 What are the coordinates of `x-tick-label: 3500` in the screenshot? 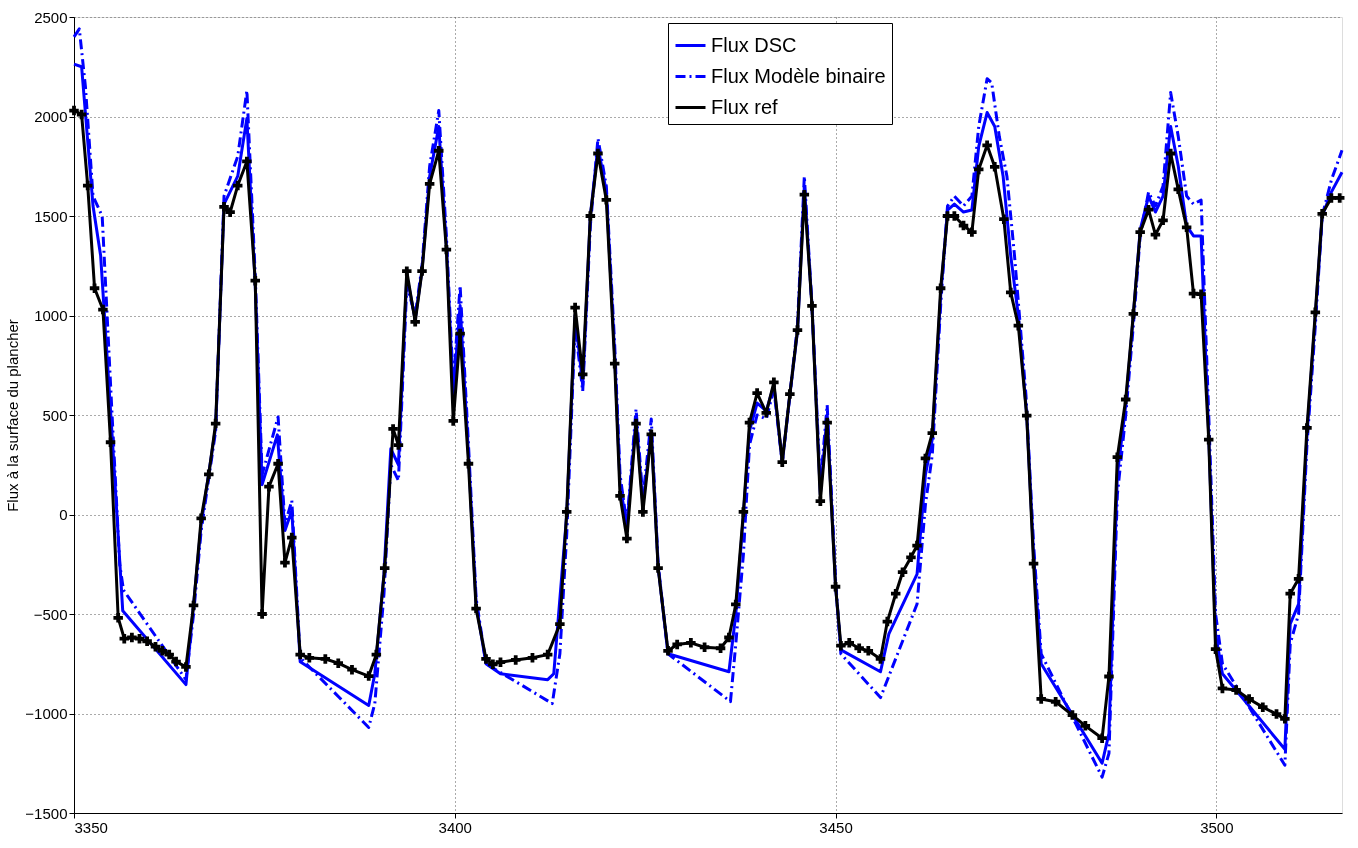 It's located at (1217, 827).